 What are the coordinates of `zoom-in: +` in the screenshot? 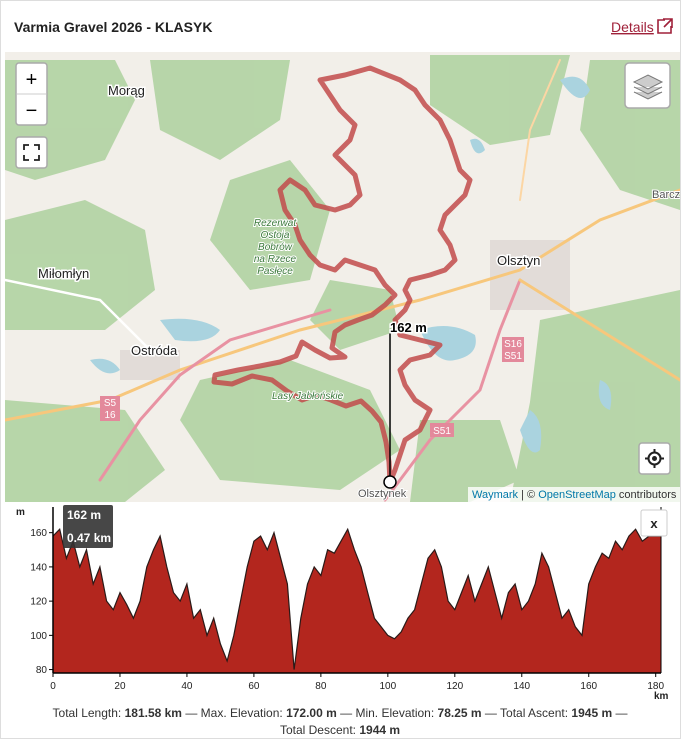 It's located at (32, 80).